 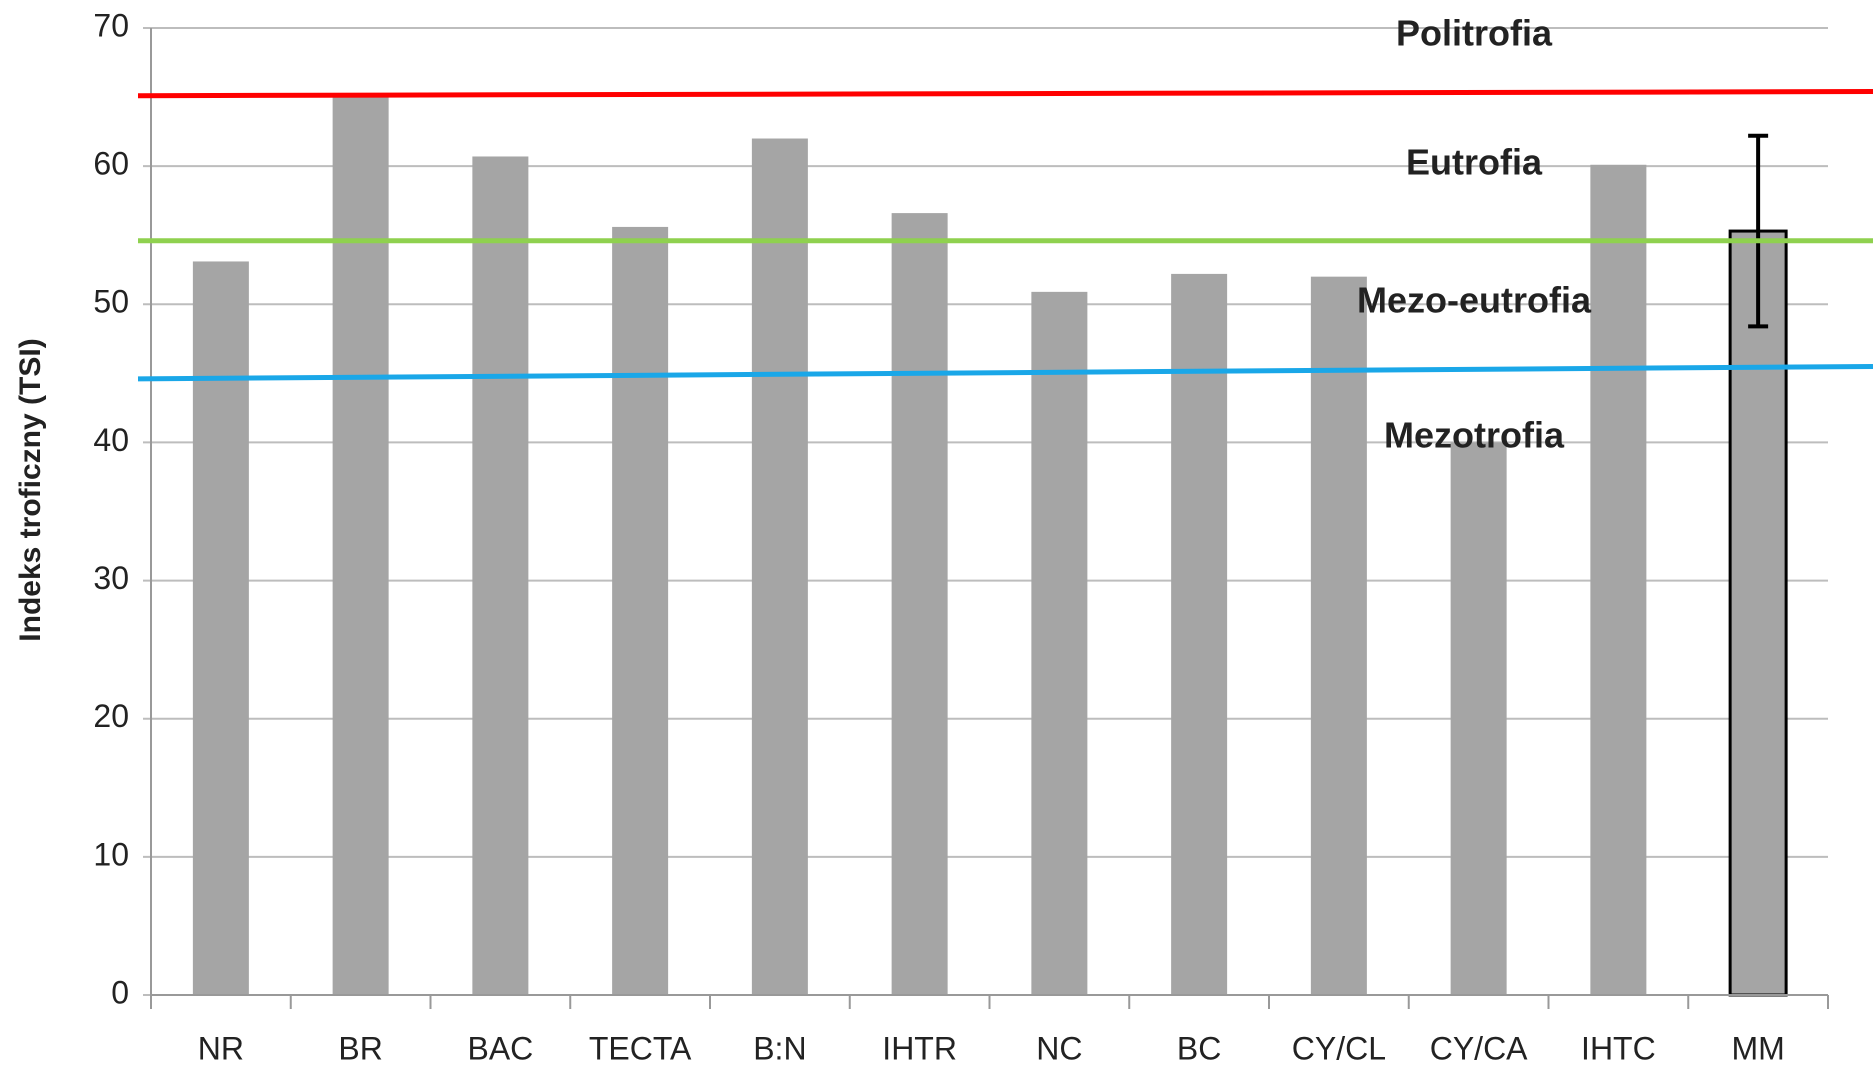 I want to click on y-tick-label: 70, so click(x=111, y=25).